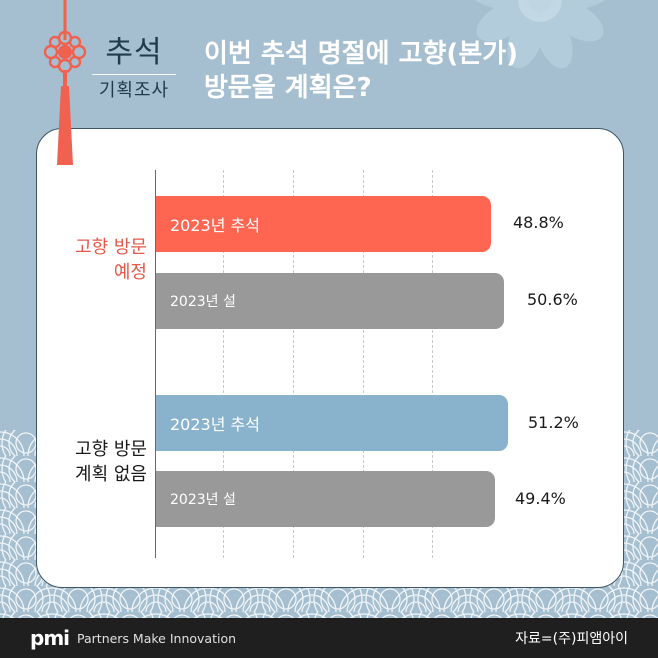 Image resolution: width=658 pixels, height=658 pixels. Describe the element at coordinates (540, 34) in the screenshot. I see `flower-decoration-icon` at that location.